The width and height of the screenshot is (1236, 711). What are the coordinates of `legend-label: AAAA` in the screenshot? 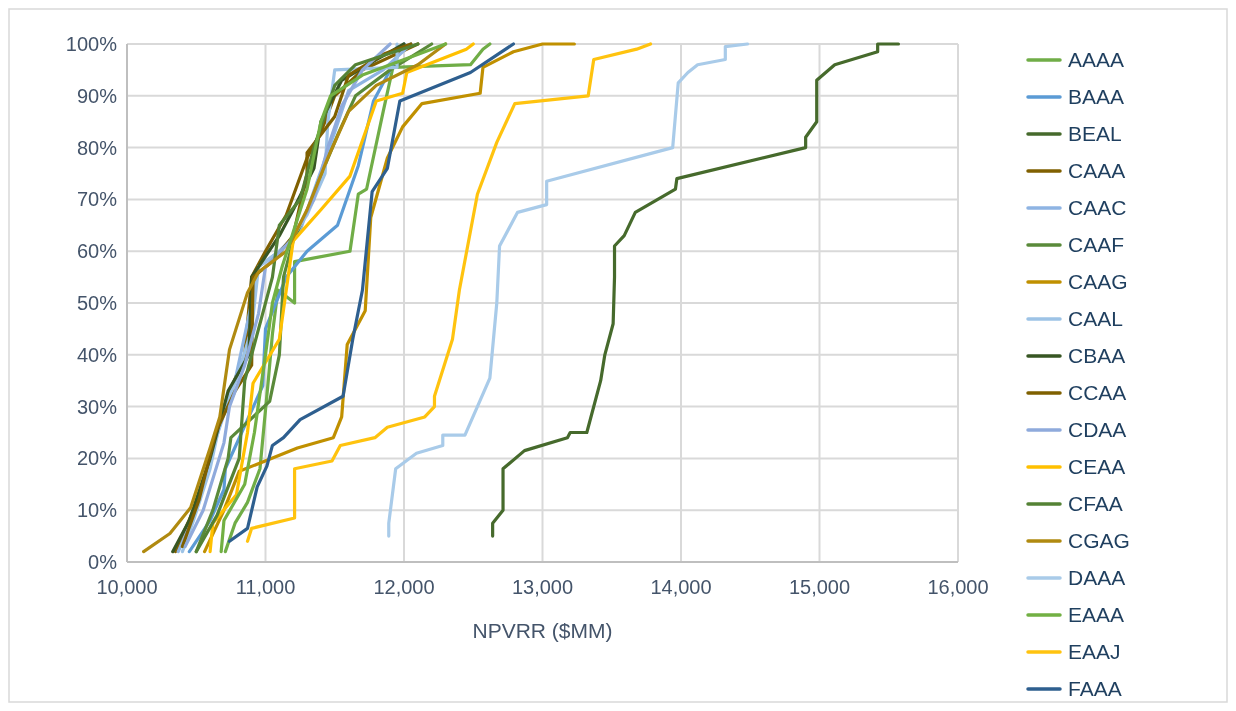 It's located at (1096, 60).